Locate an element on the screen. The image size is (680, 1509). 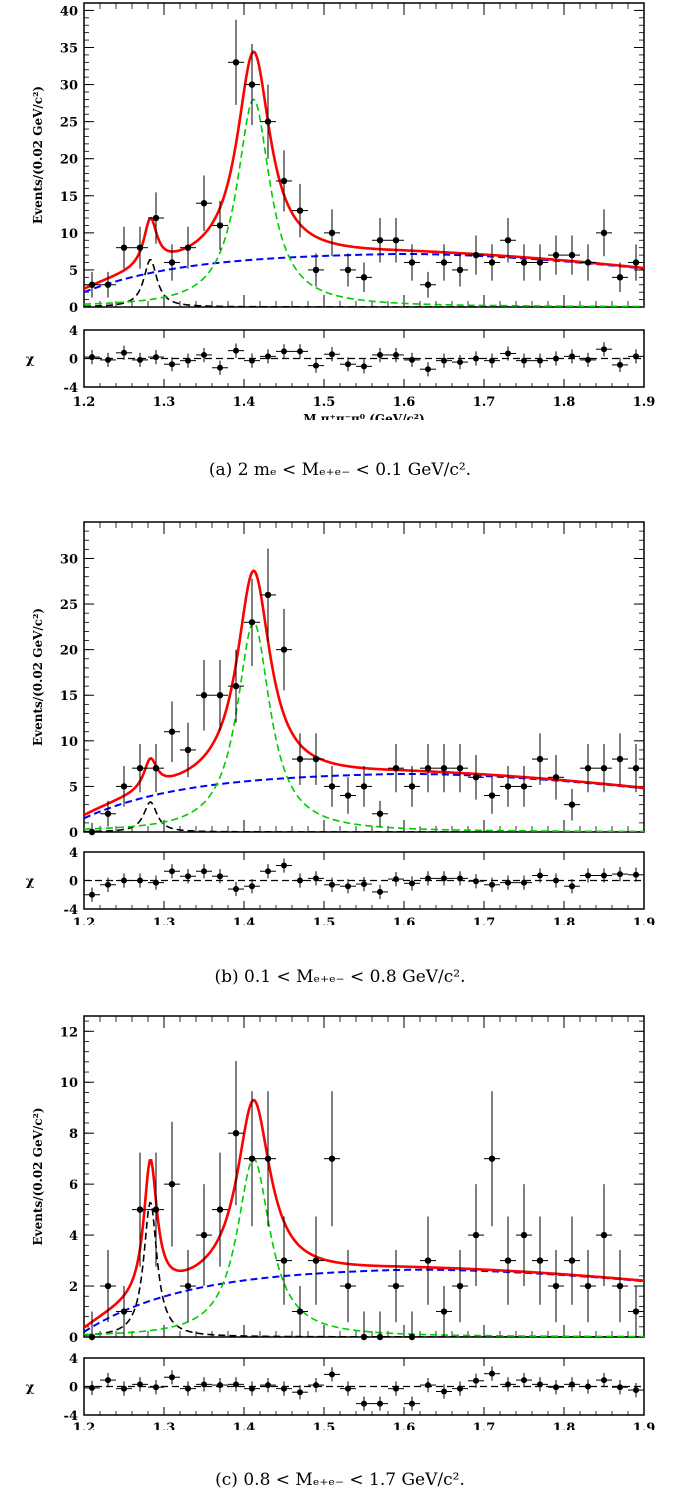
total-fit-curve is located at coordinates (364, 170).